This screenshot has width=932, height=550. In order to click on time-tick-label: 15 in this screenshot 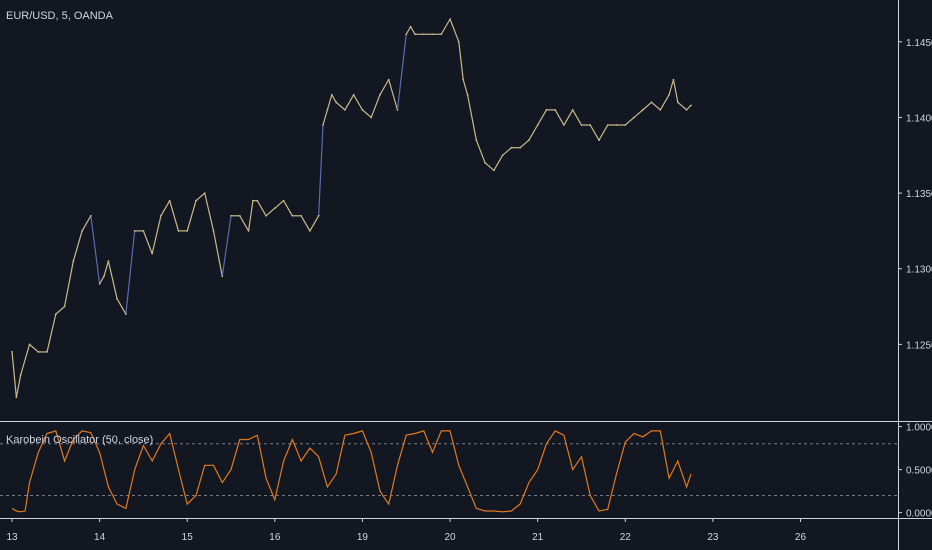, I will do `click(188, 537)`.